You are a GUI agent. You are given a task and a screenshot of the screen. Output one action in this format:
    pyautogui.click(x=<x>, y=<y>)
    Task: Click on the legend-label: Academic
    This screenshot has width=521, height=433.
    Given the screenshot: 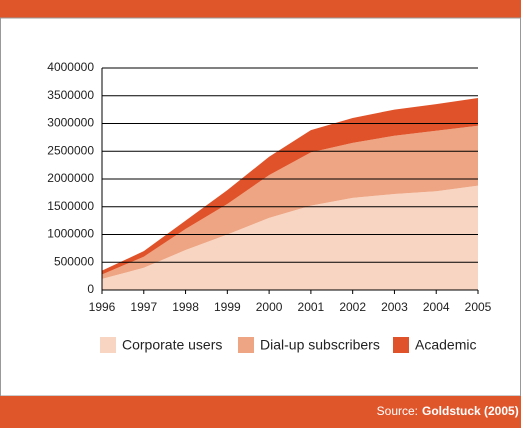 What is the action you would take?
    pyautogui.click(x=445, y=345)
    